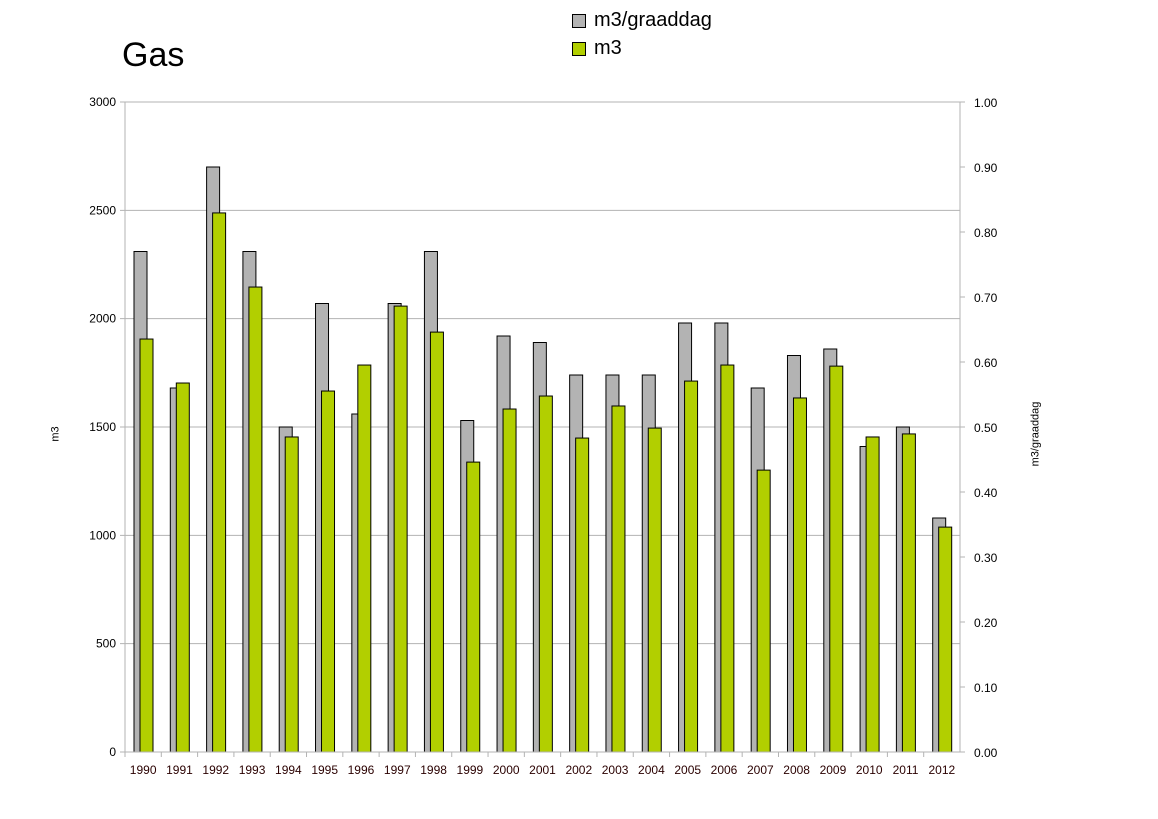 This screenshot has height=819, width=1158. Describe the element at coordinates (153, 55) in the screenshot. I see `chart-title: Gas` at that location.